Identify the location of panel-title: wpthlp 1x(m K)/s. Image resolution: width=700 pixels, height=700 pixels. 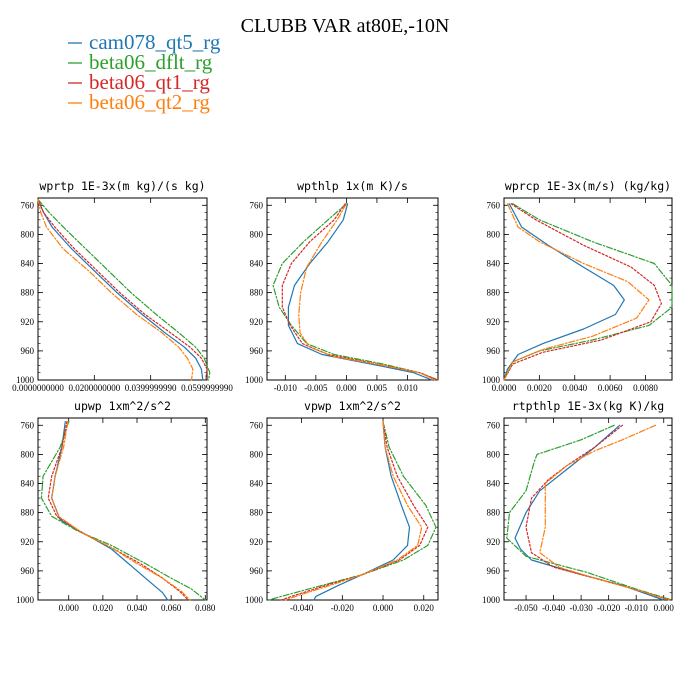
(352, 186).